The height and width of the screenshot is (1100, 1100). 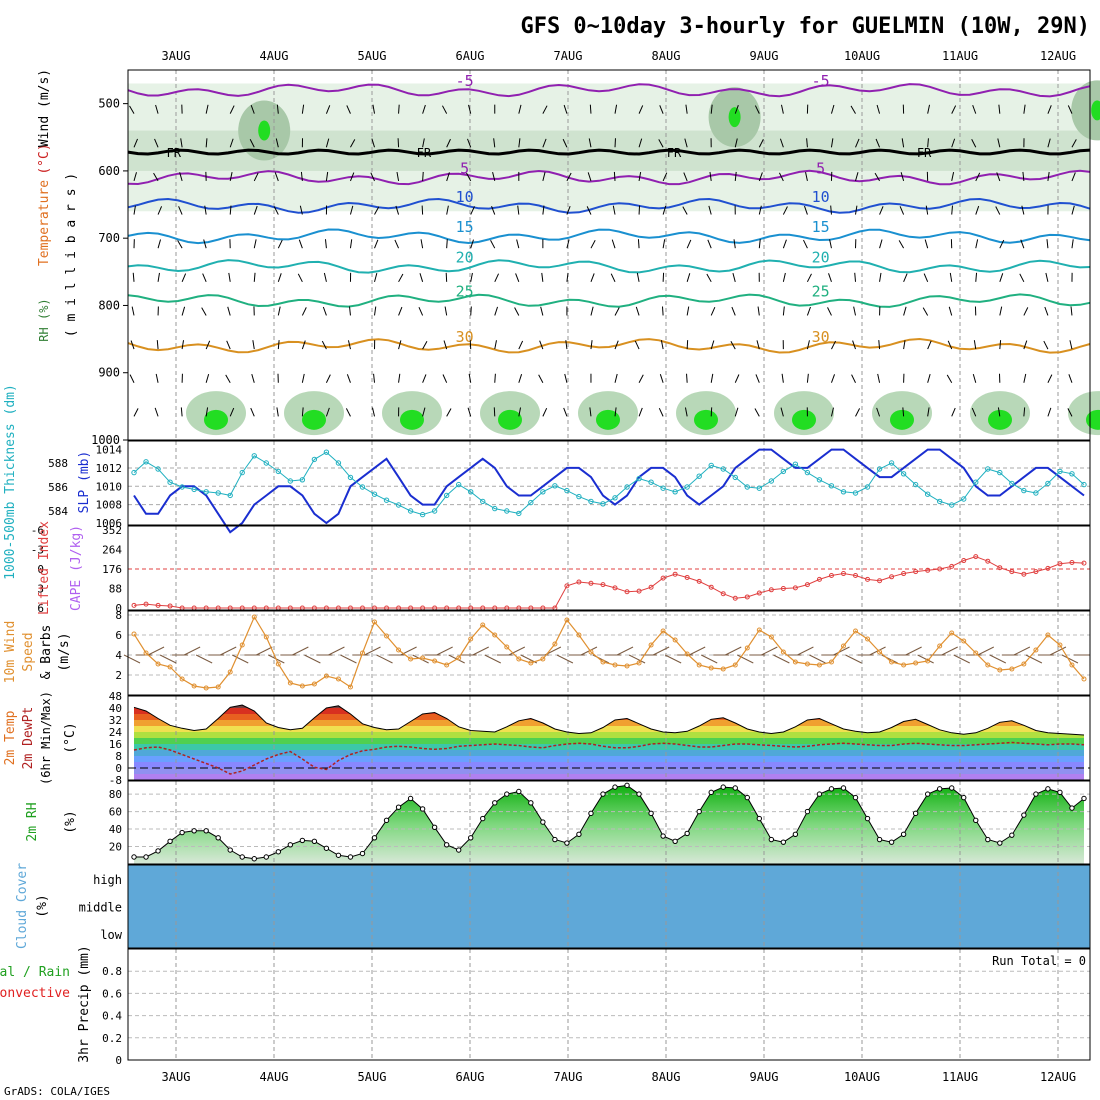 What do you see at coordinates (109, 450) in the screenshot?
I see `slp-tick: 1014` at bounding box center [109, 450].